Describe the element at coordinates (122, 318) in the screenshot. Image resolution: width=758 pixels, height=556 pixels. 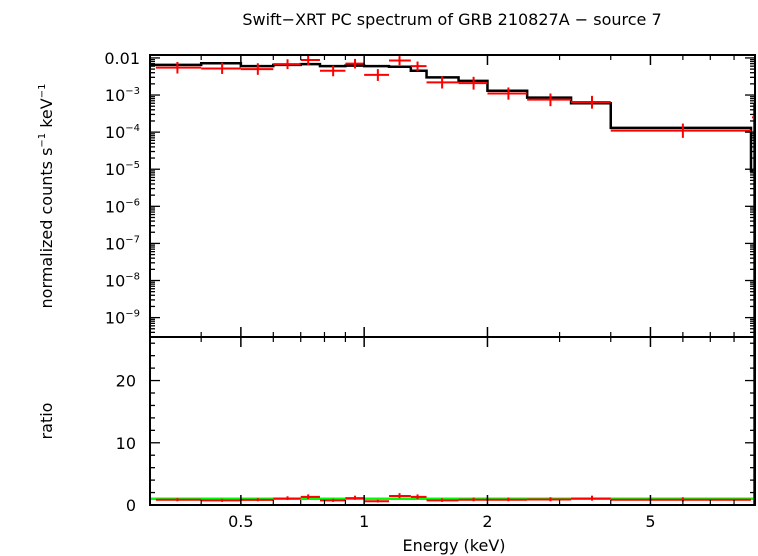
I see `y-tick-label: 10⁻⁹` at that location.